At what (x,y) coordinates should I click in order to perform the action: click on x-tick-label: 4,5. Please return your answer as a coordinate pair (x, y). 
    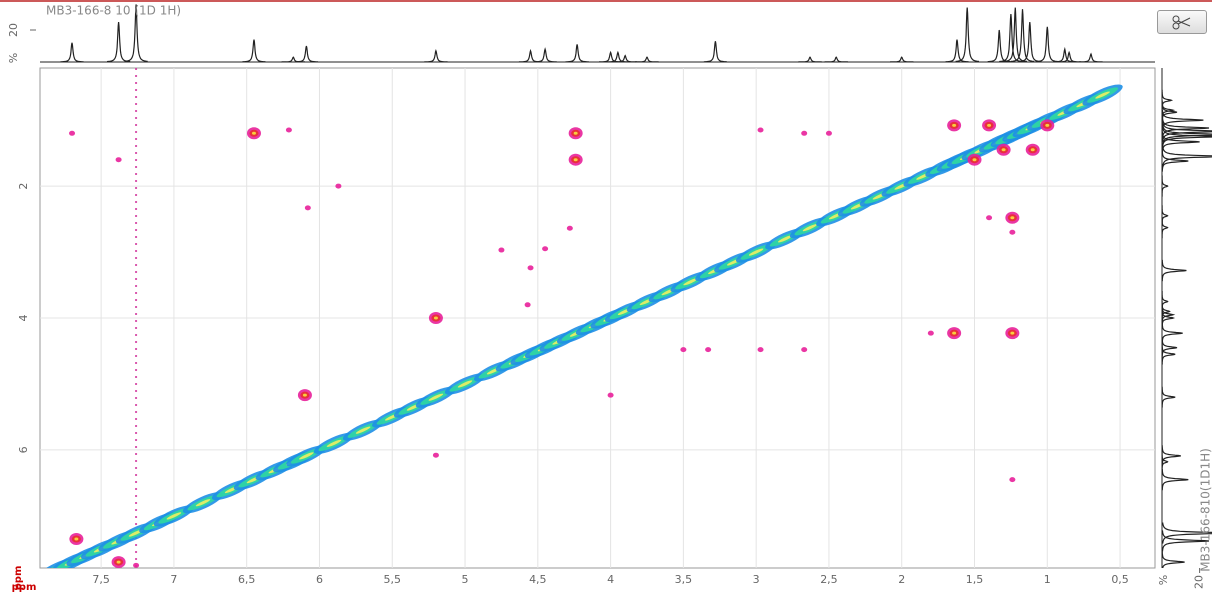
    Looking at the image, I should click on (538, 579).